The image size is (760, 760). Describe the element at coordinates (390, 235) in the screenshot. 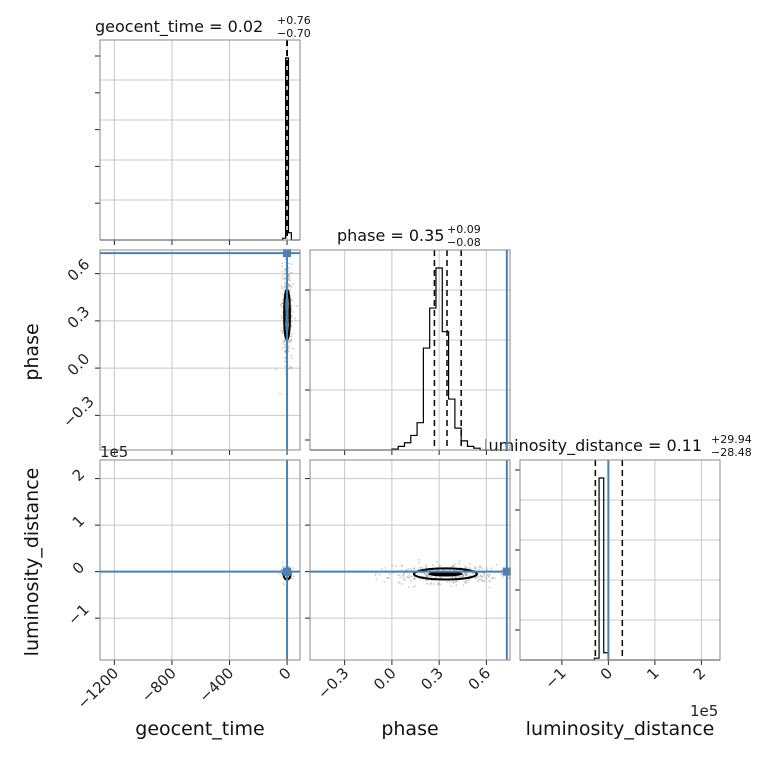

I see `title-phase: phase = 0.35` at that location.